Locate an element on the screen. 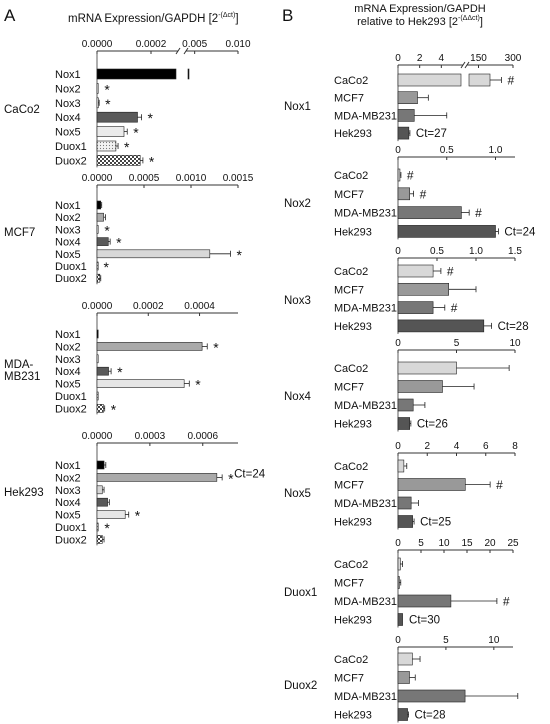 This screenshot has width=550, height=724. category-label-nox2: Nox2 is located at coordinates (68, 347).